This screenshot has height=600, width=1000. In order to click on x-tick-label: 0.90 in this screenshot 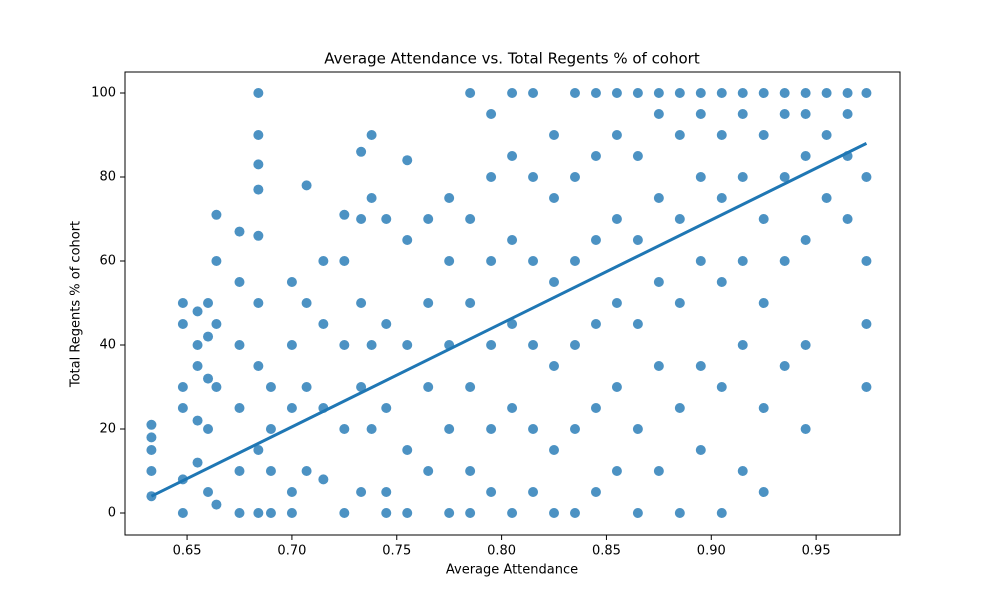, I will do `click(711, 551)`.